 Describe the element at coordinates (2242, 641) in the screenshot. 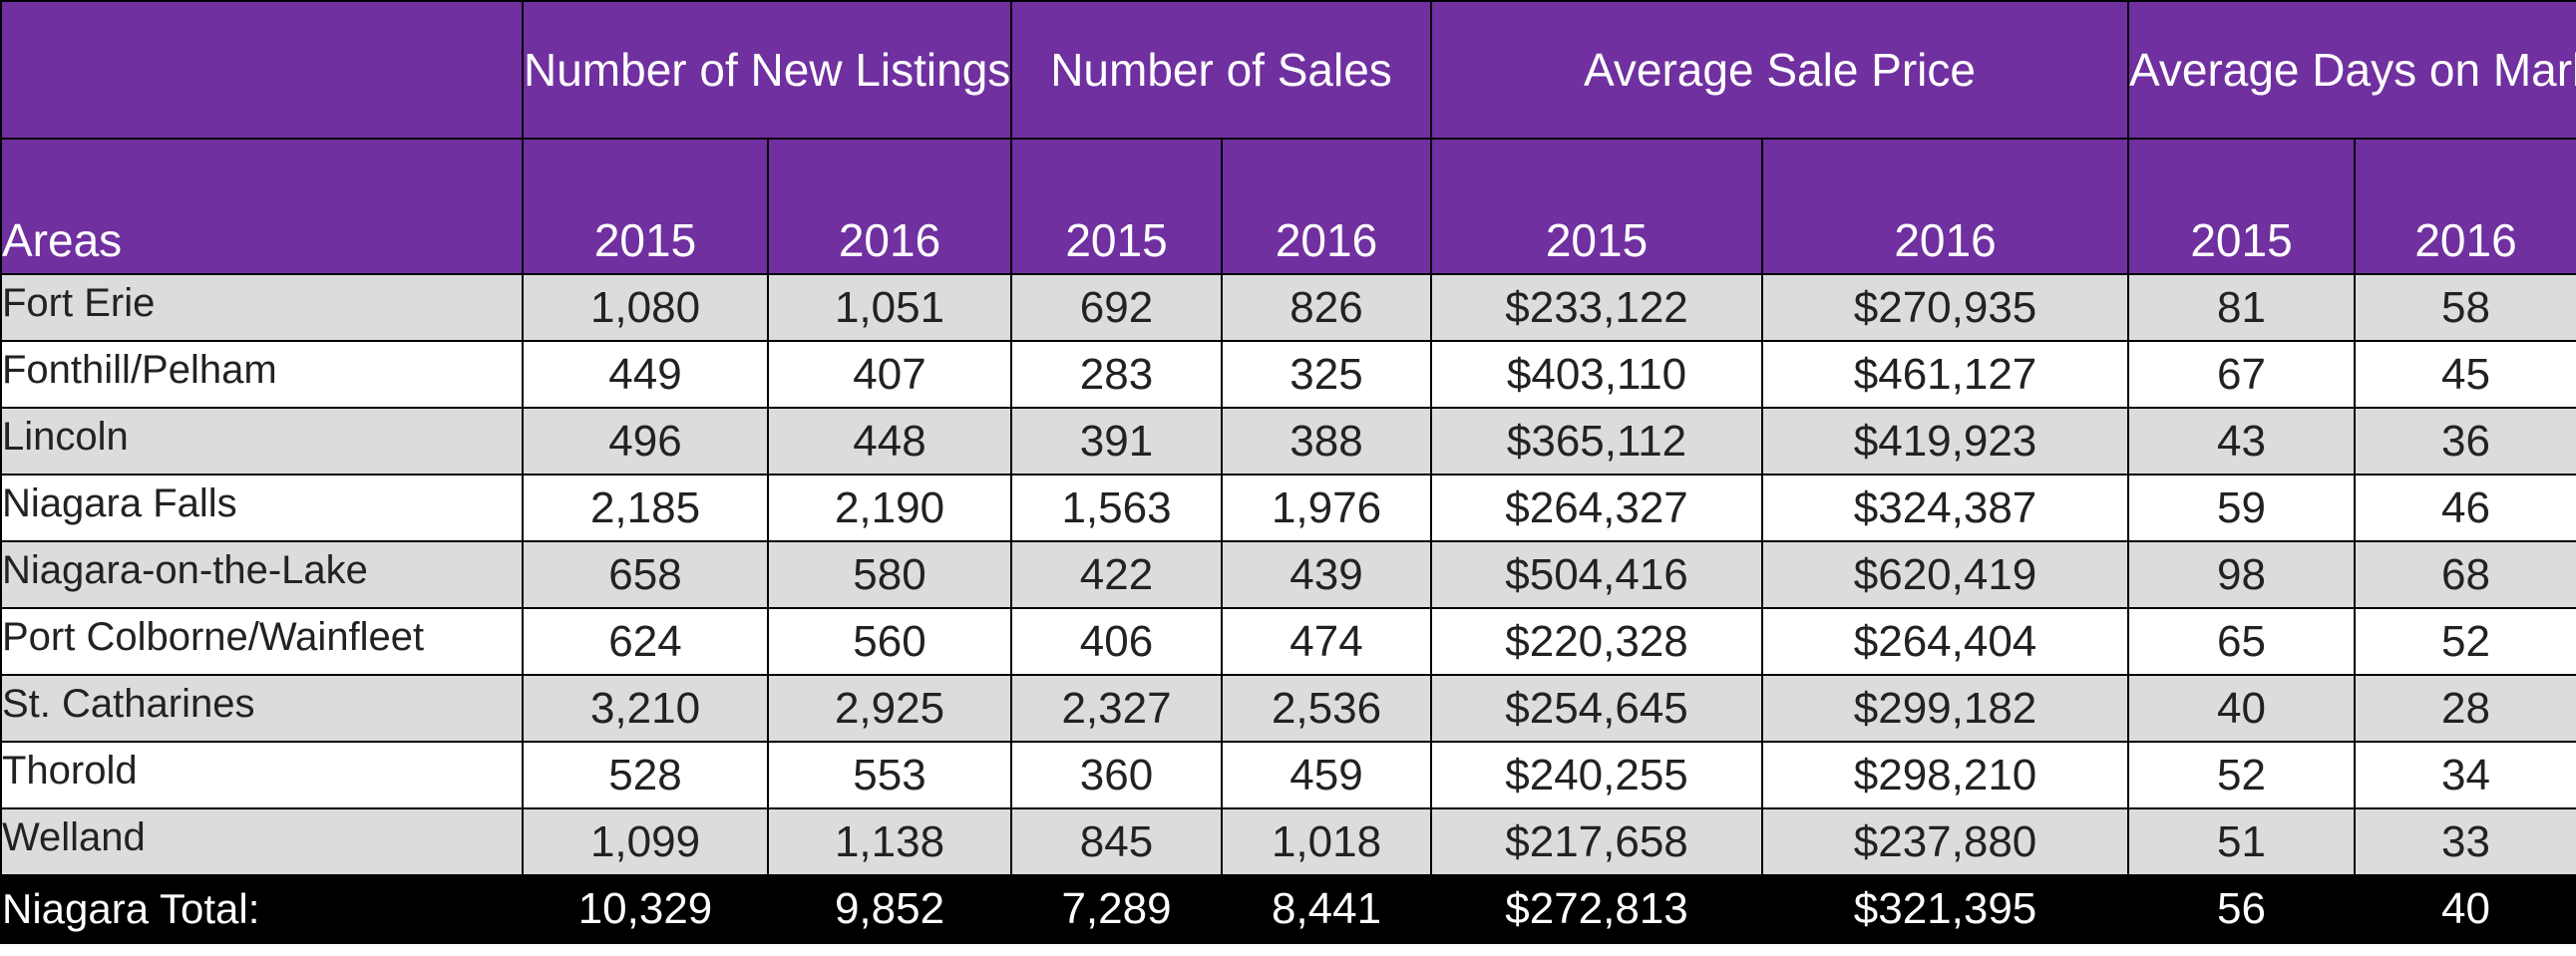

I see `value-cell: 65` at that location.